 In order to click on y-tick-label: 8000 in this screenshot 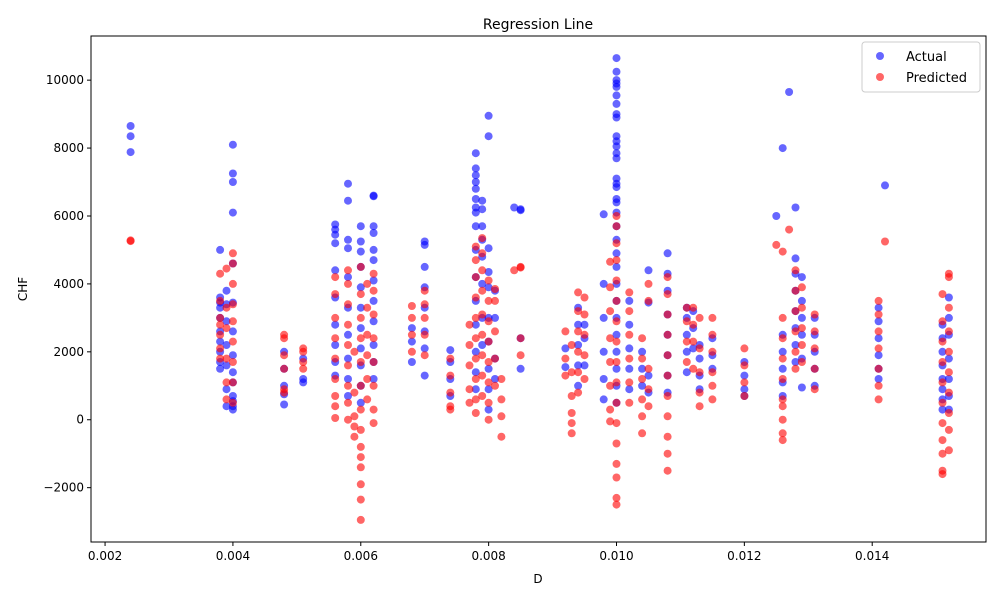, I will do `click(68, 148)`.